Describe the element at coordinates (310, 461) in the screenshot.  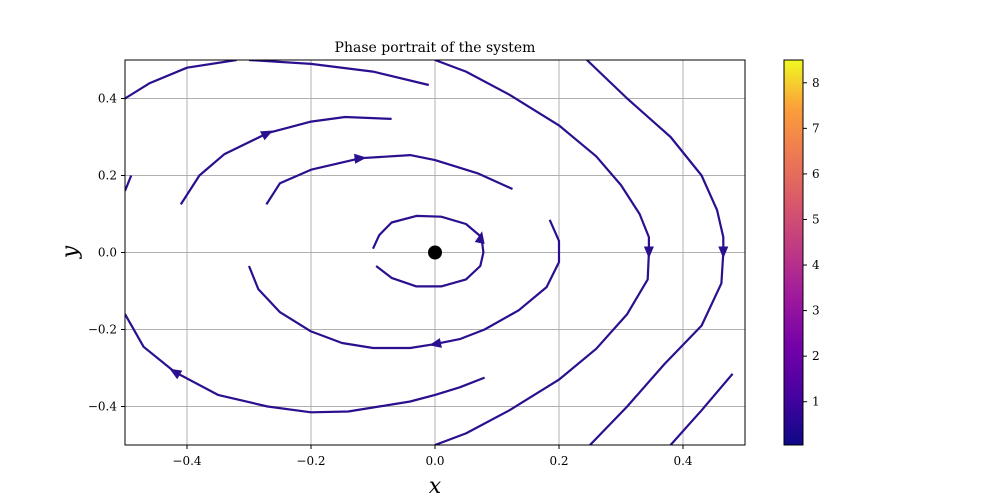
I see `x-tick-label: −0.2` at that location.